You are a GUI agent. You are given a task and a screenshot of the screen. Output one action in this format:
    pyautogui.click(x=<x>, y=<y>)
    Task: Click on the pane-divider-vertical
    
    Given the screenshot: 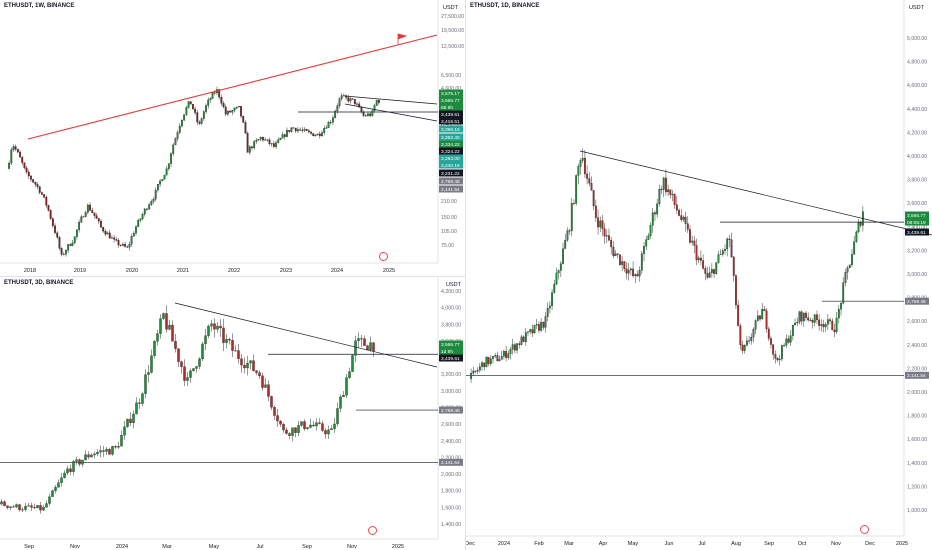 What is the action you would take?
    pyautogui.click(x=465, y=275)
    